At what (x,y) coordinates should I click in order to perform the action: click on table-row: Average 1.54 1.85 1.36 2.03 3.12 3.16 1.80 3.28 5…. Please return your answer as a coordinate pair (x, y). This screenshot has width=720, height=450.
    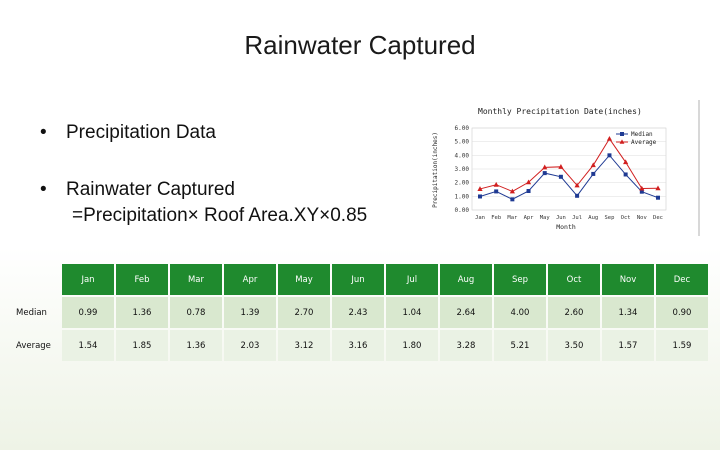
    Looking at the image, I should click on (360, 345).